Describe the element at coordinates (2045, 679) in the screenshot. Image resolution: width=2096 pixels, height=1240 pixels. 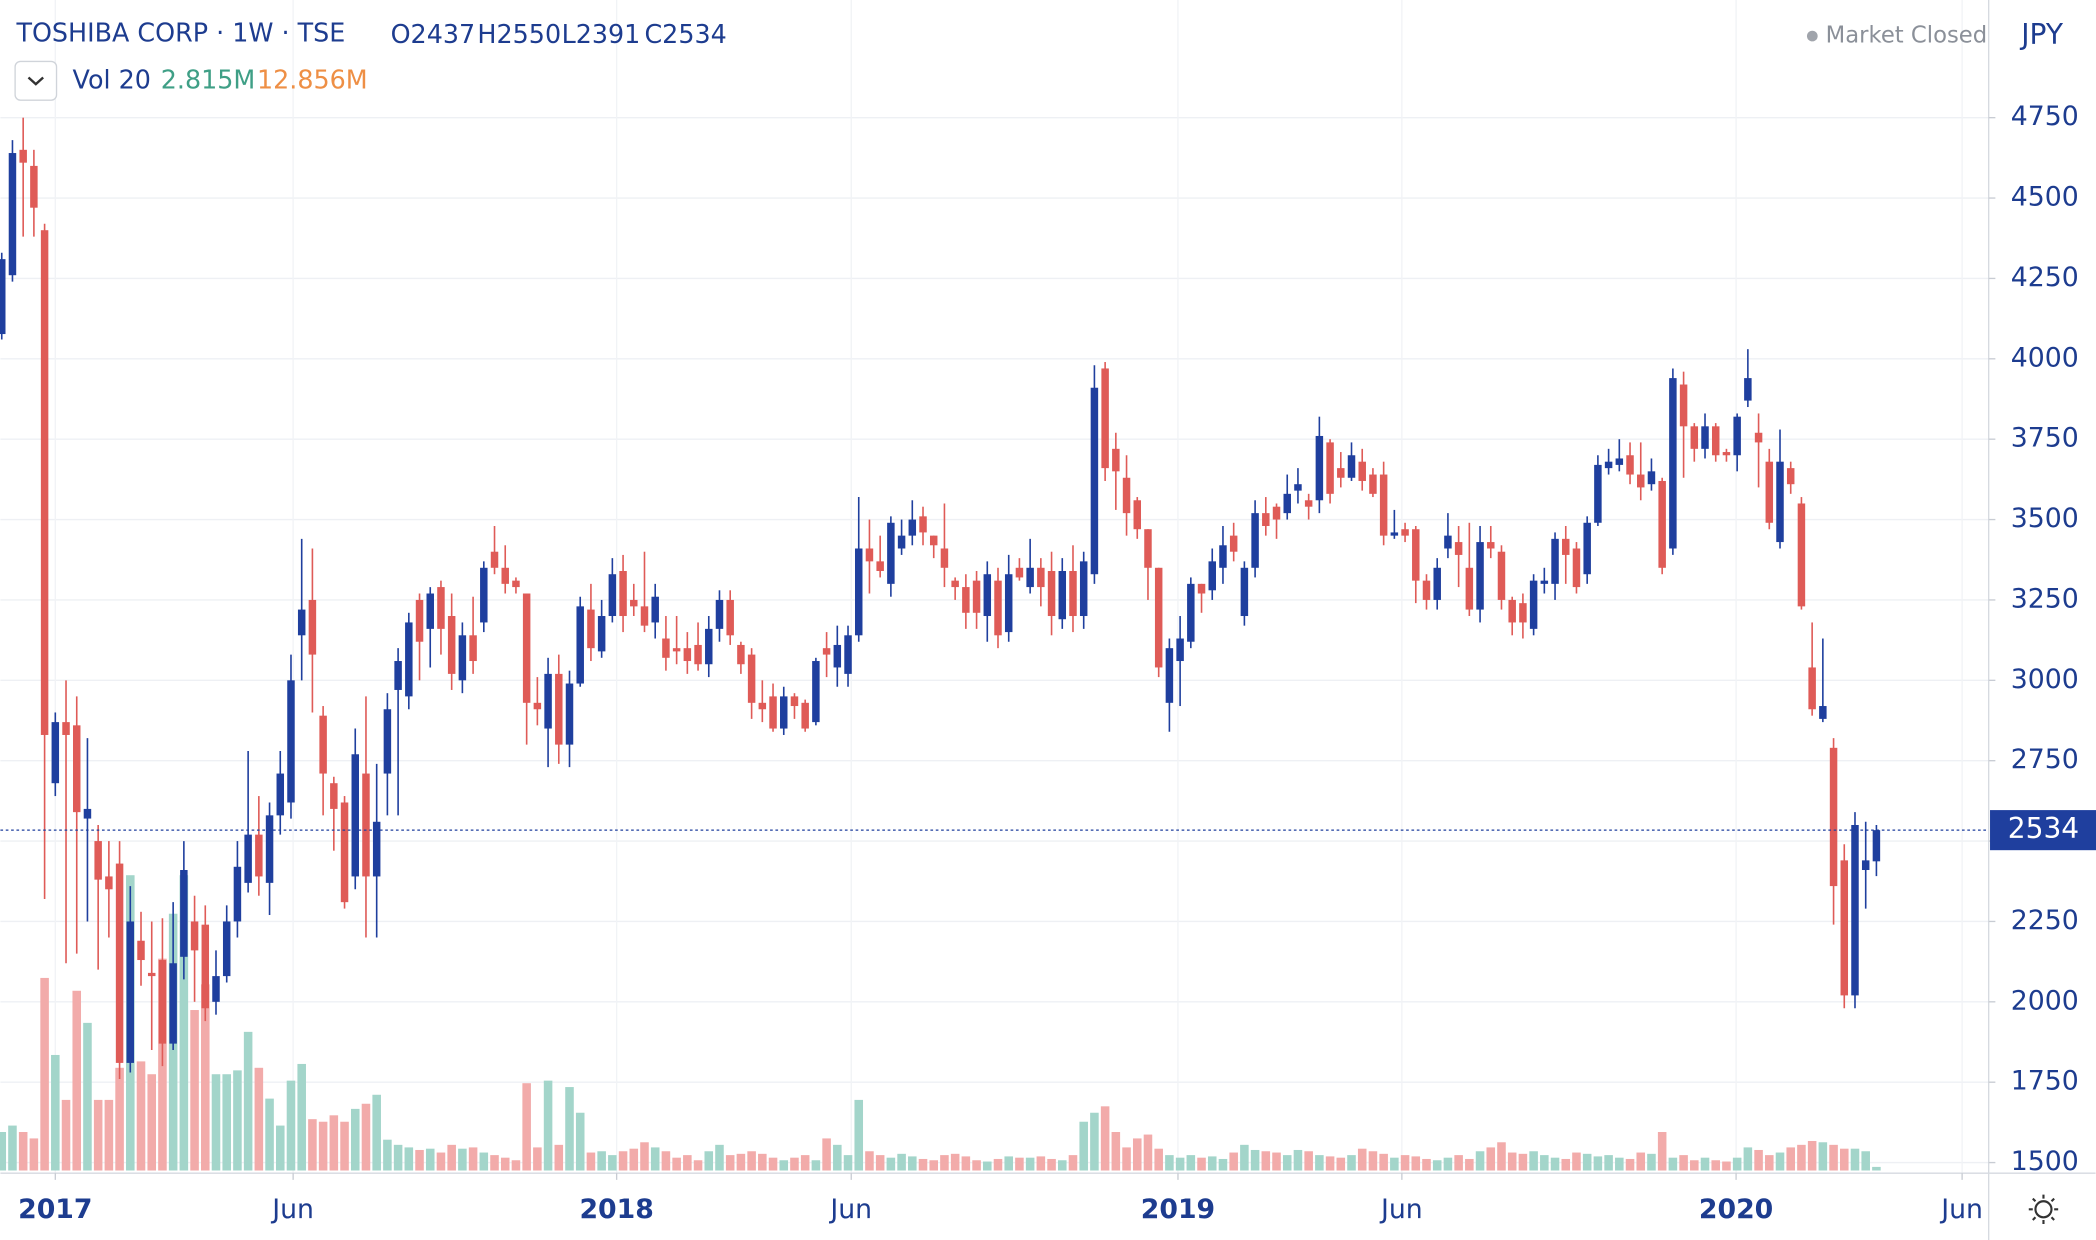
I see `y-tick-label: 3000` at that location.